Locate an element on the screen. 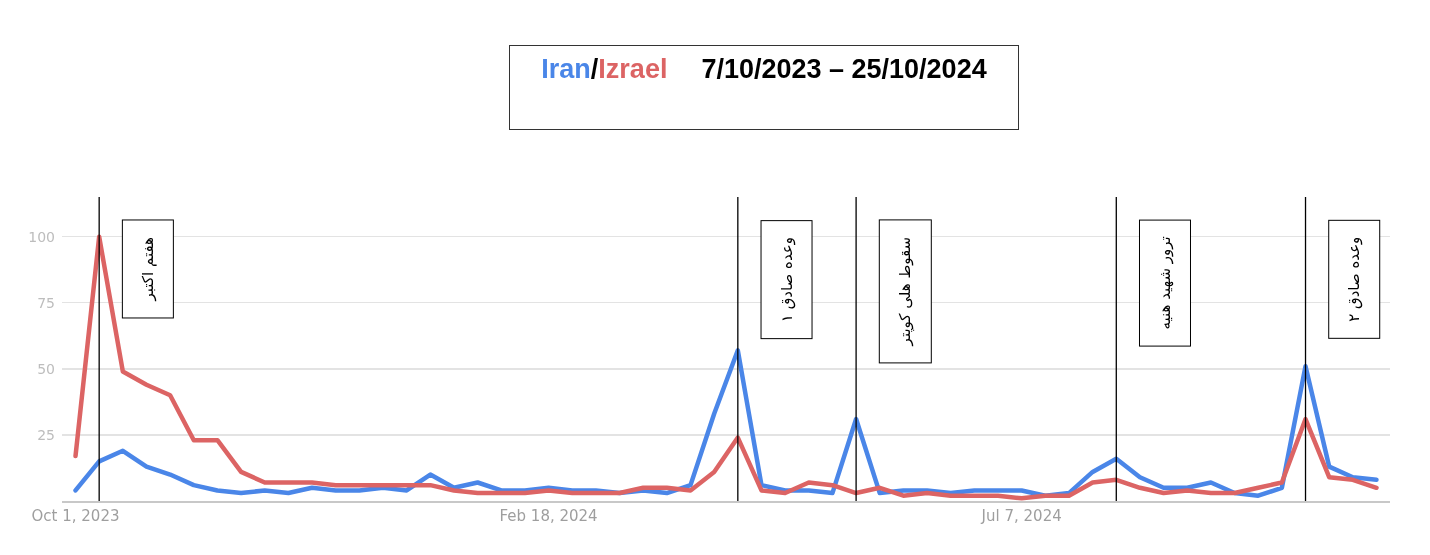 This screenshot has height=555, width=1430. ref-line-label: وعده صادق ۲ is located at coordinates (1354, 279).